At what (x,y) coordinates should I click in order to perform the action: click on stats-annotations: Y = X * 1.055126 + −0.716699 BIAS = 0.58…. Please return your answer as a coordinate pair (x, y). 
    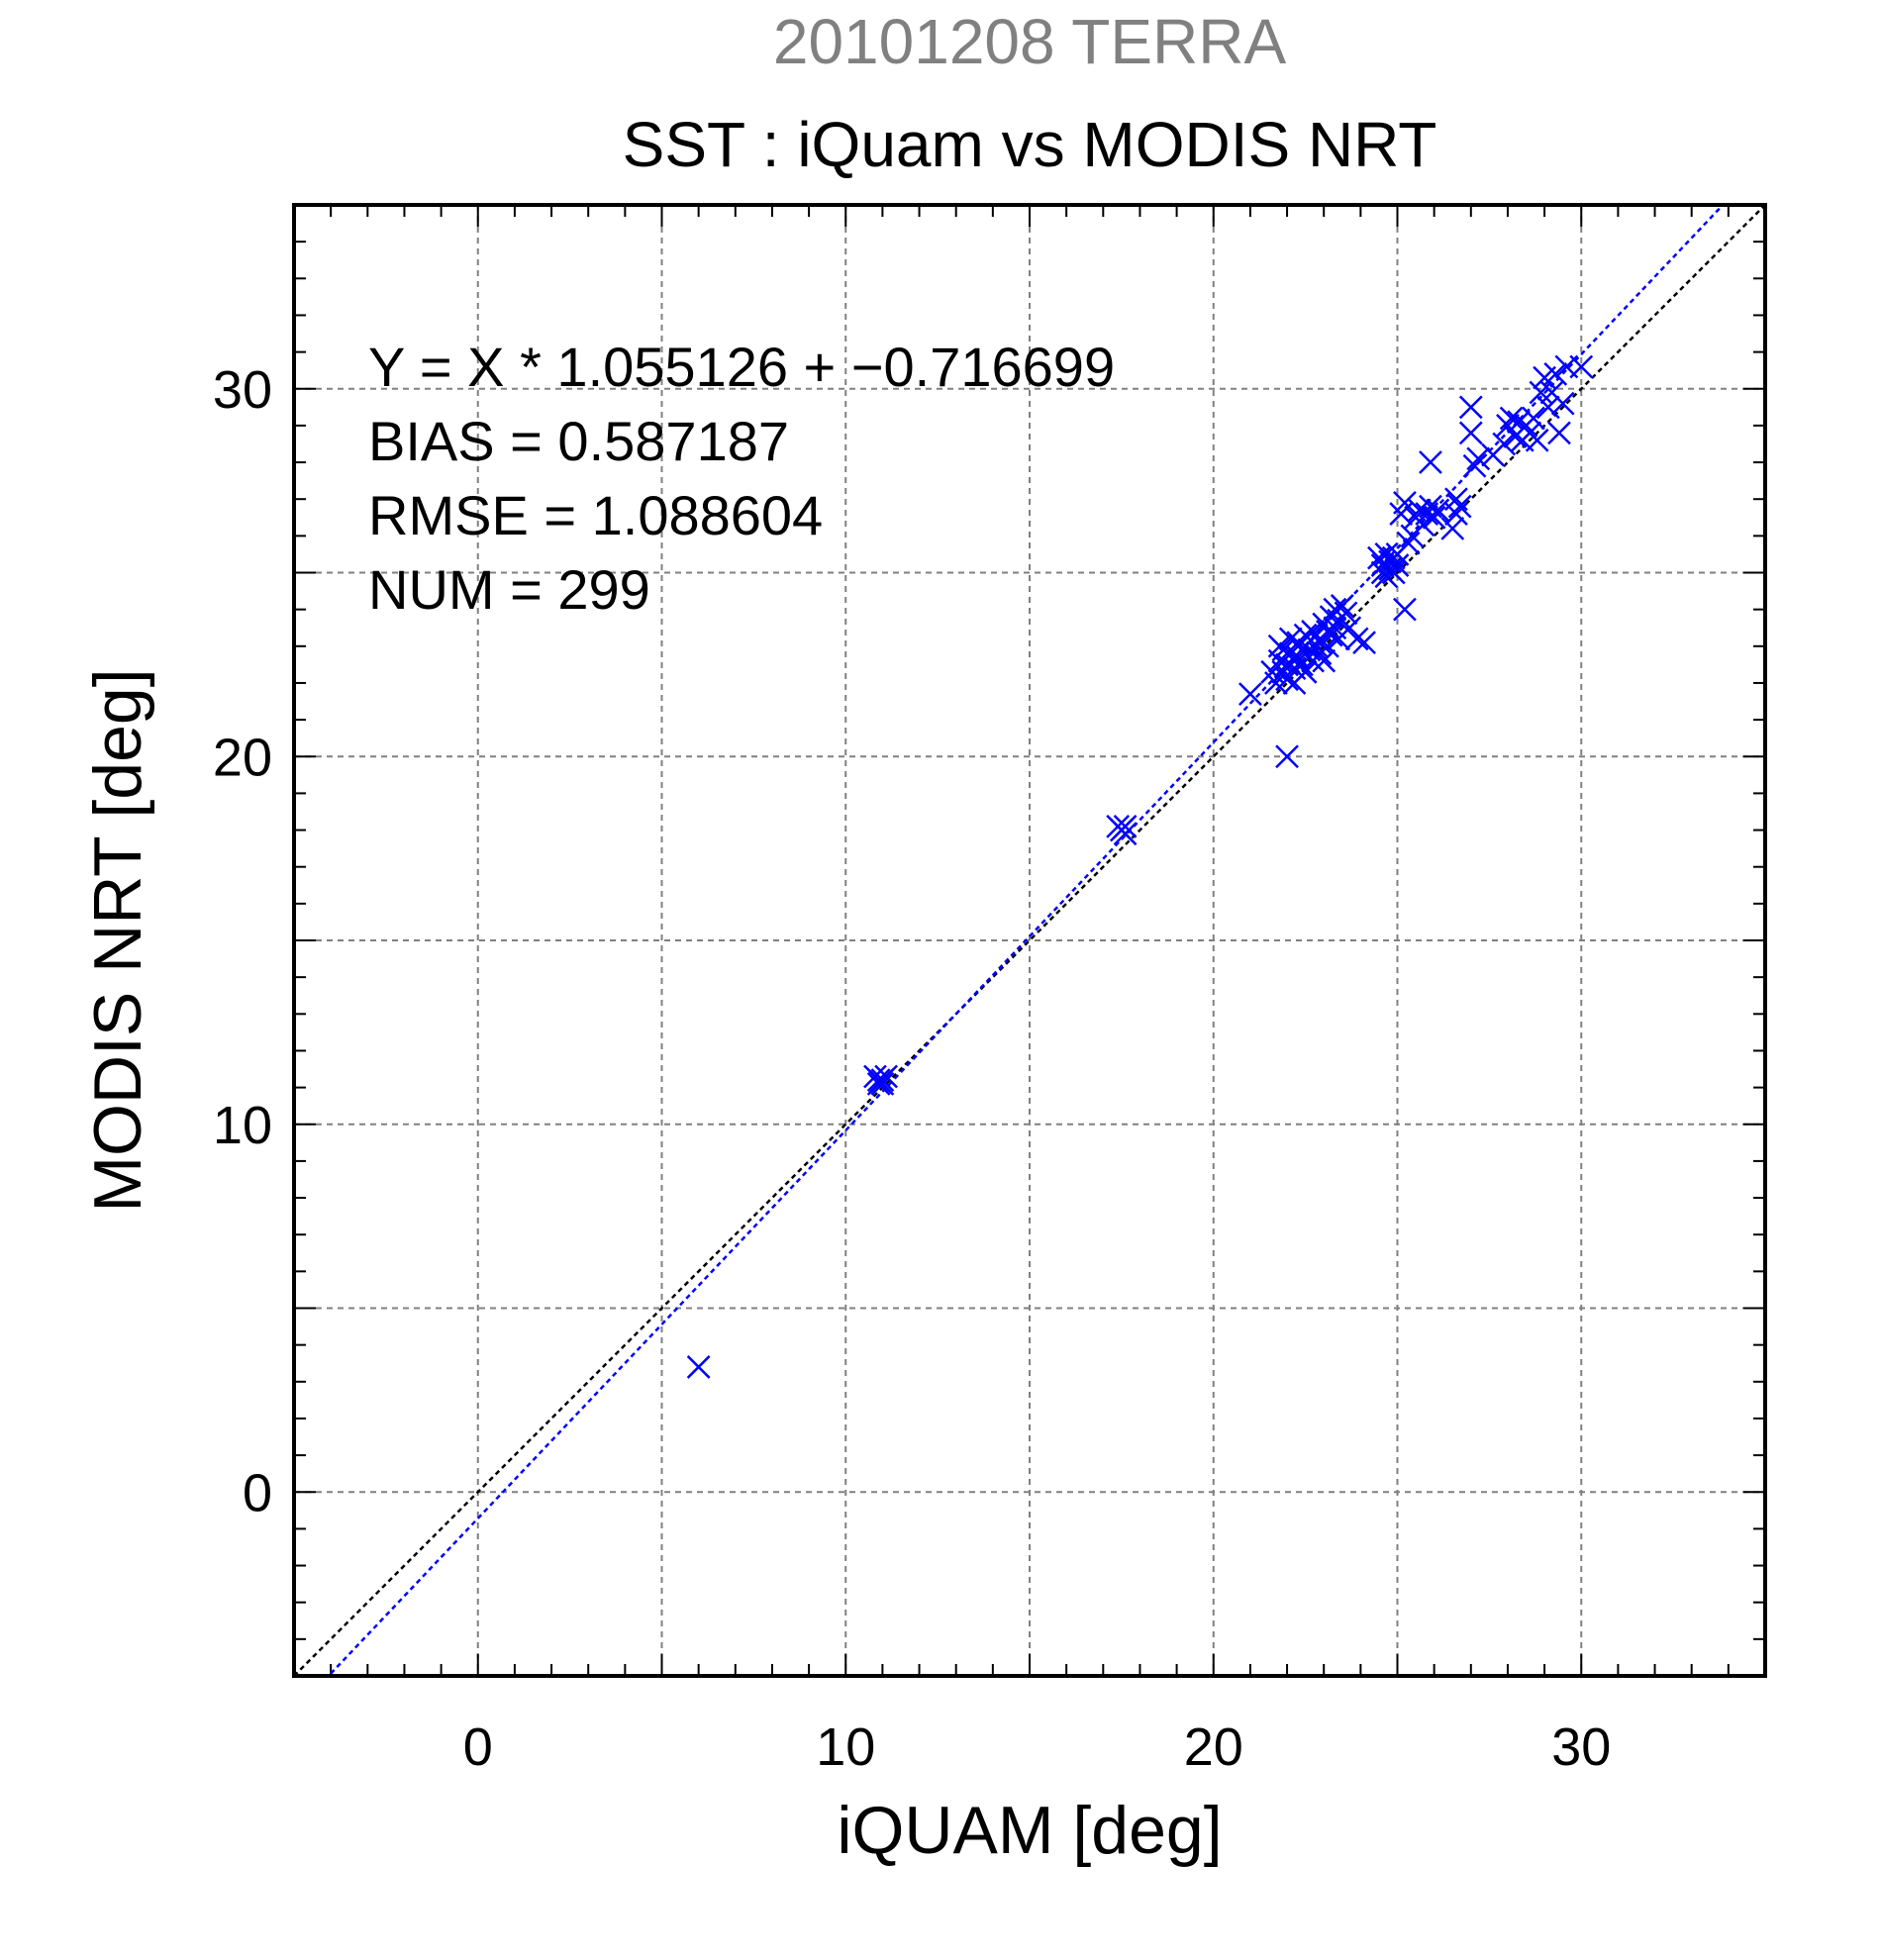
    Looking at the image, I should click on (742, 478).